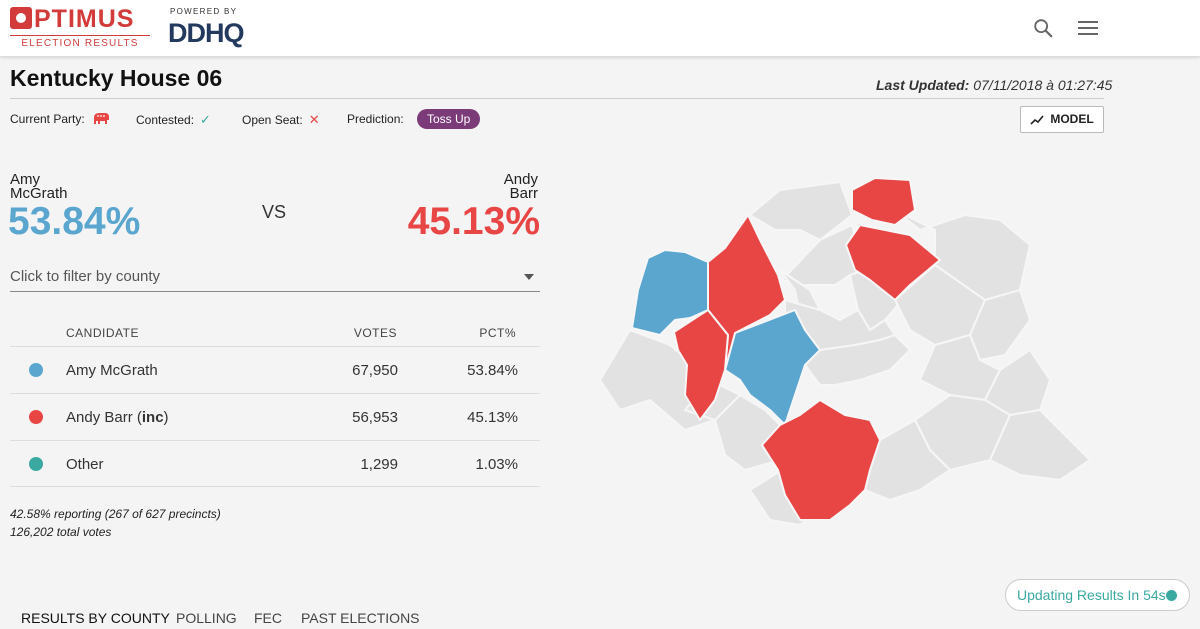  Describe the element at coordinates (104, 417) in the screenshot. I see `candidate-name-text: Andy Barr (` at that location.